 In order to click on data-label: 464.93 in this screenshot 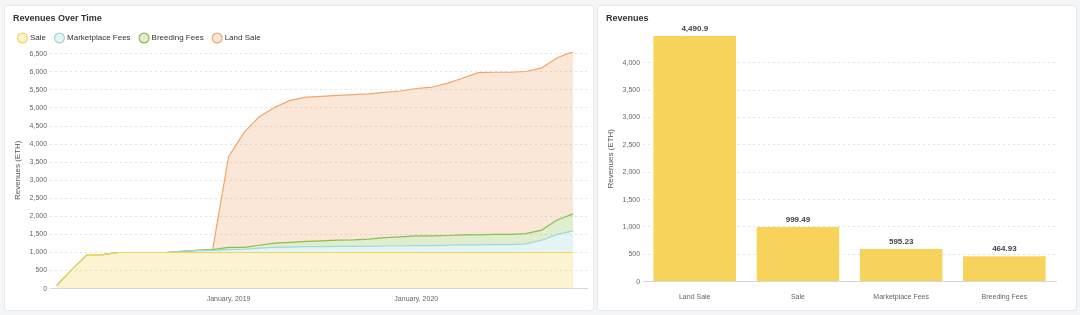, I will do `click(1005, 249)`.